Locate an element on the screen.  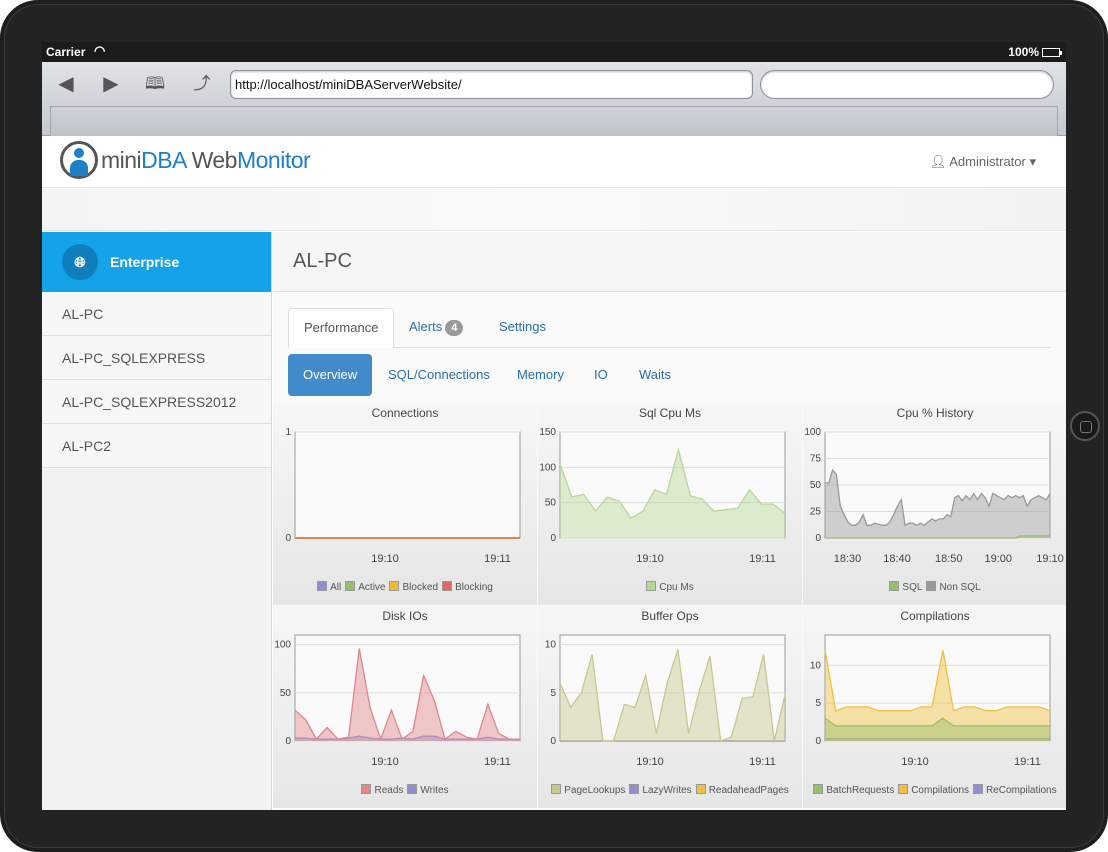
chart-title: Cpu % History is located at coordinates (935, 413).